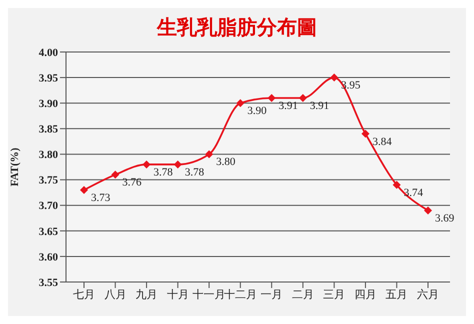 The width and height of the screenshot is (474, 324). Describe the element at coordinates (226, 162) in the screenshot. I see `data-label: 3.80` at that location.